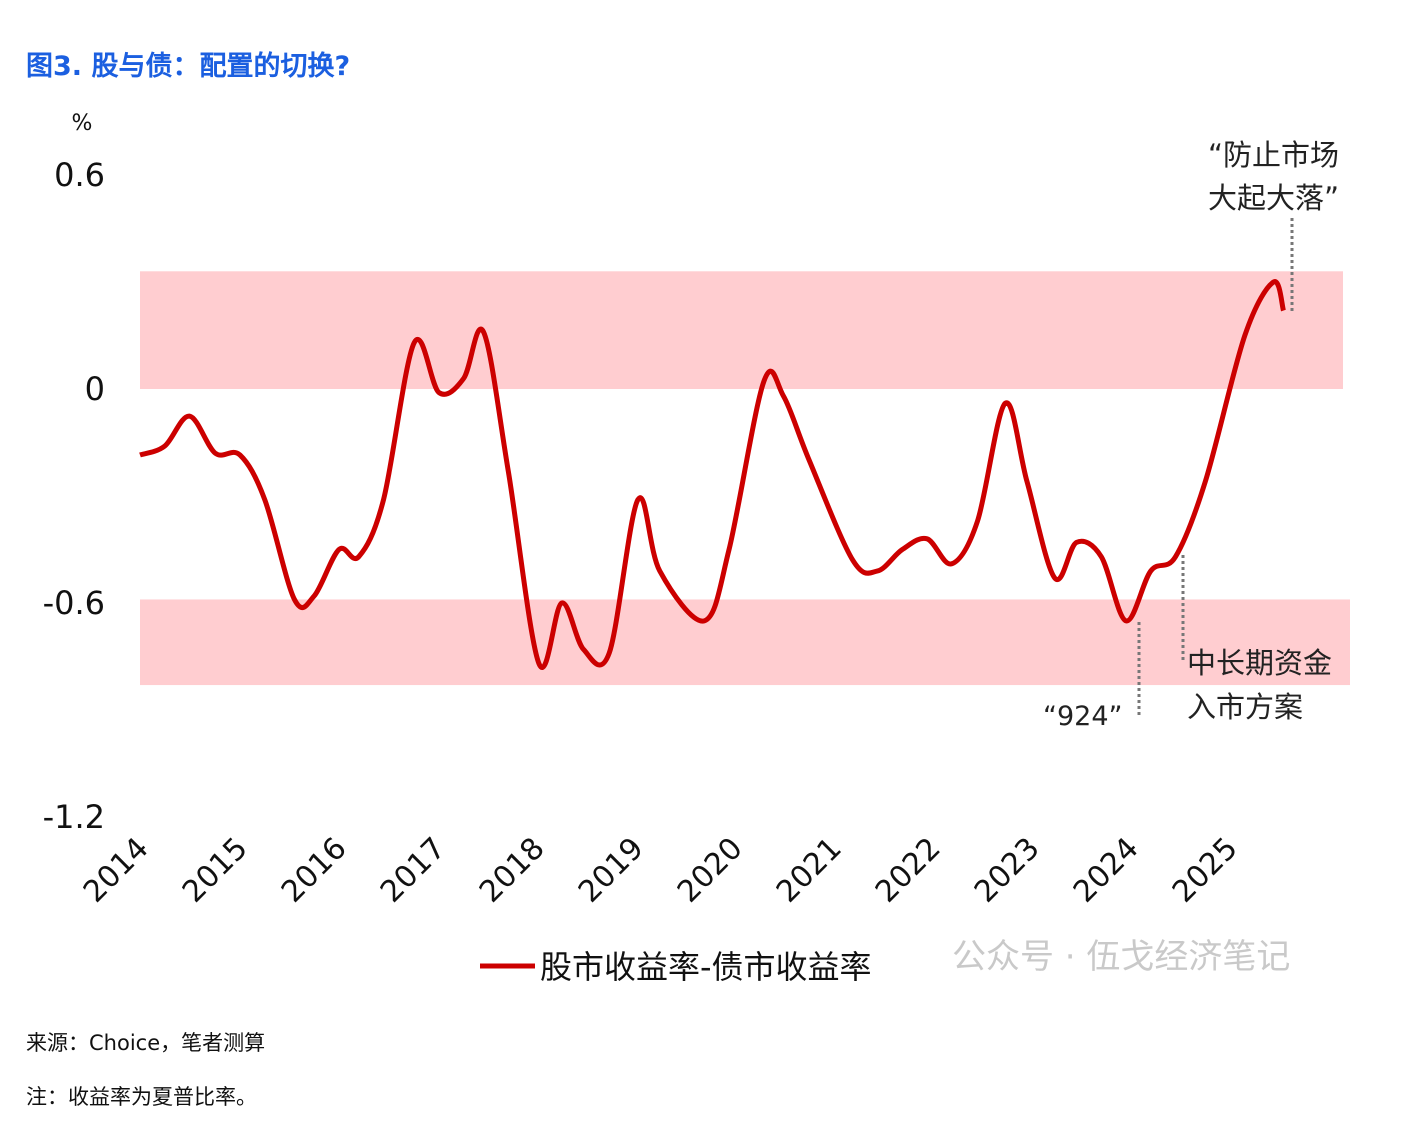  Describe the element at coordinates (1273, 198) in the screenshot. I see `annotation-text: 大起大落”` at that location.